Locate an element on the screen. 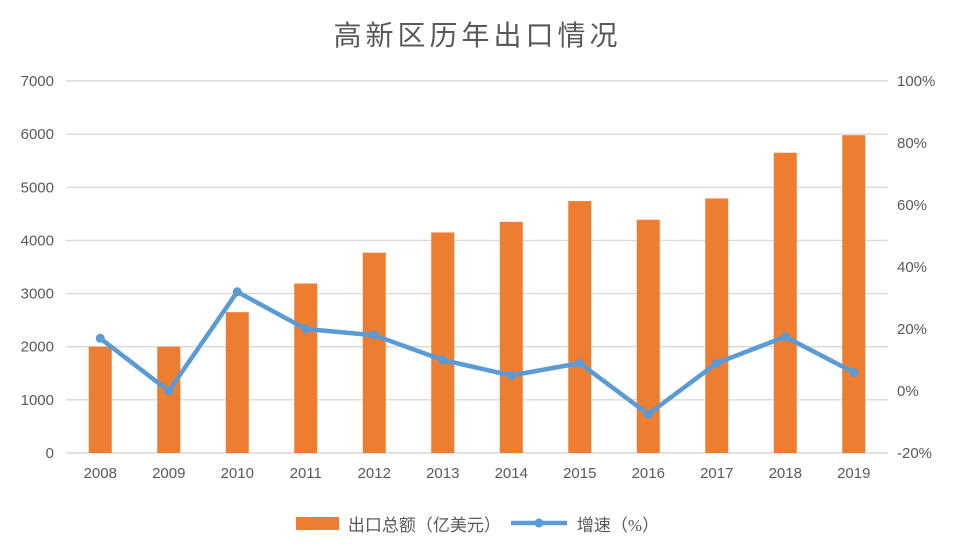 This screenshot has height=552, width=955. x-axis-tick-label: 2016 is located at coordinates (648, 473).